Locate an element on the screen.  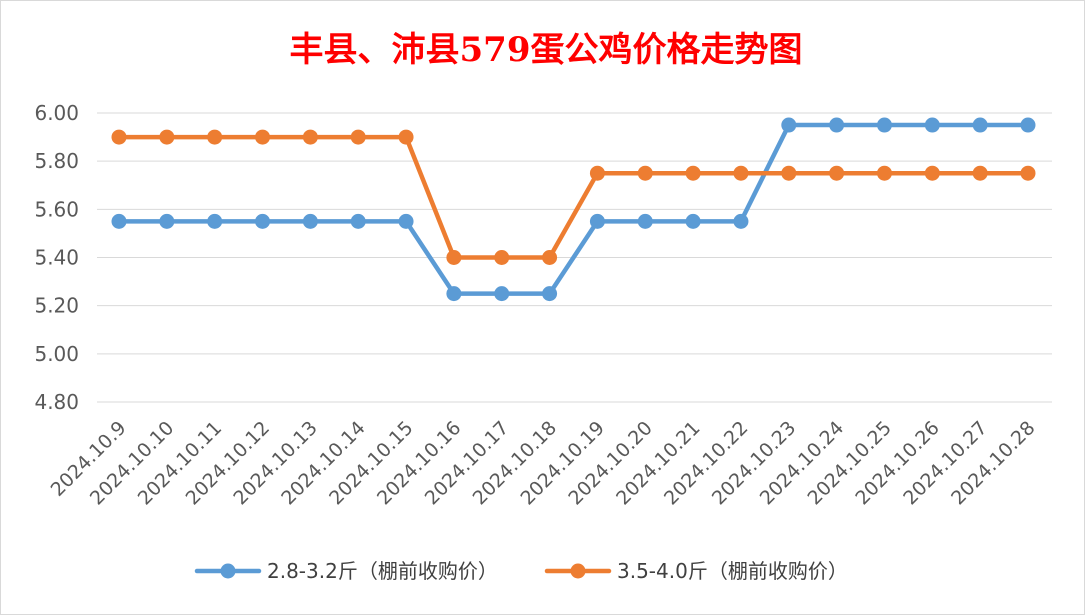
y-tick-label: 5.20 is located at coordinates (56, 306).